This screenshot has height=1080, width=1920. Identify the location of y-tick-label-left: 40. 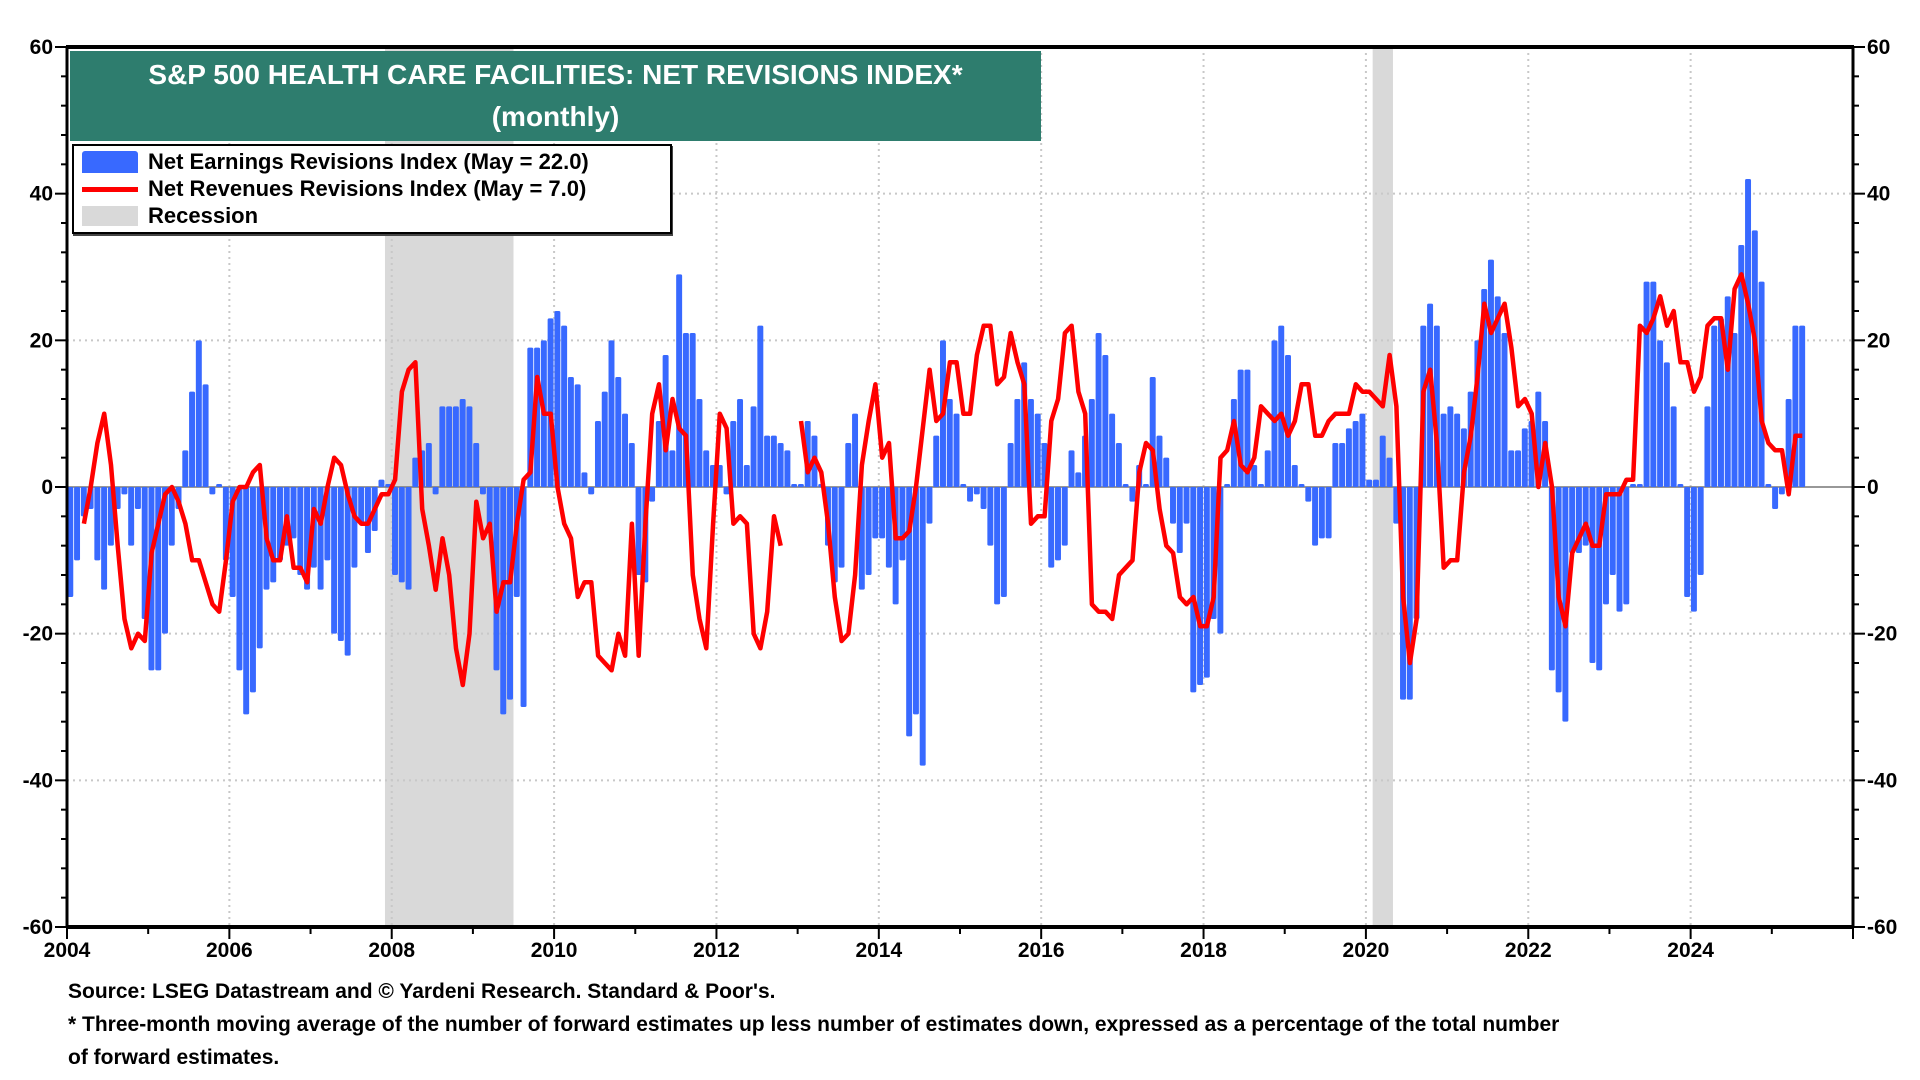
(41, 194).